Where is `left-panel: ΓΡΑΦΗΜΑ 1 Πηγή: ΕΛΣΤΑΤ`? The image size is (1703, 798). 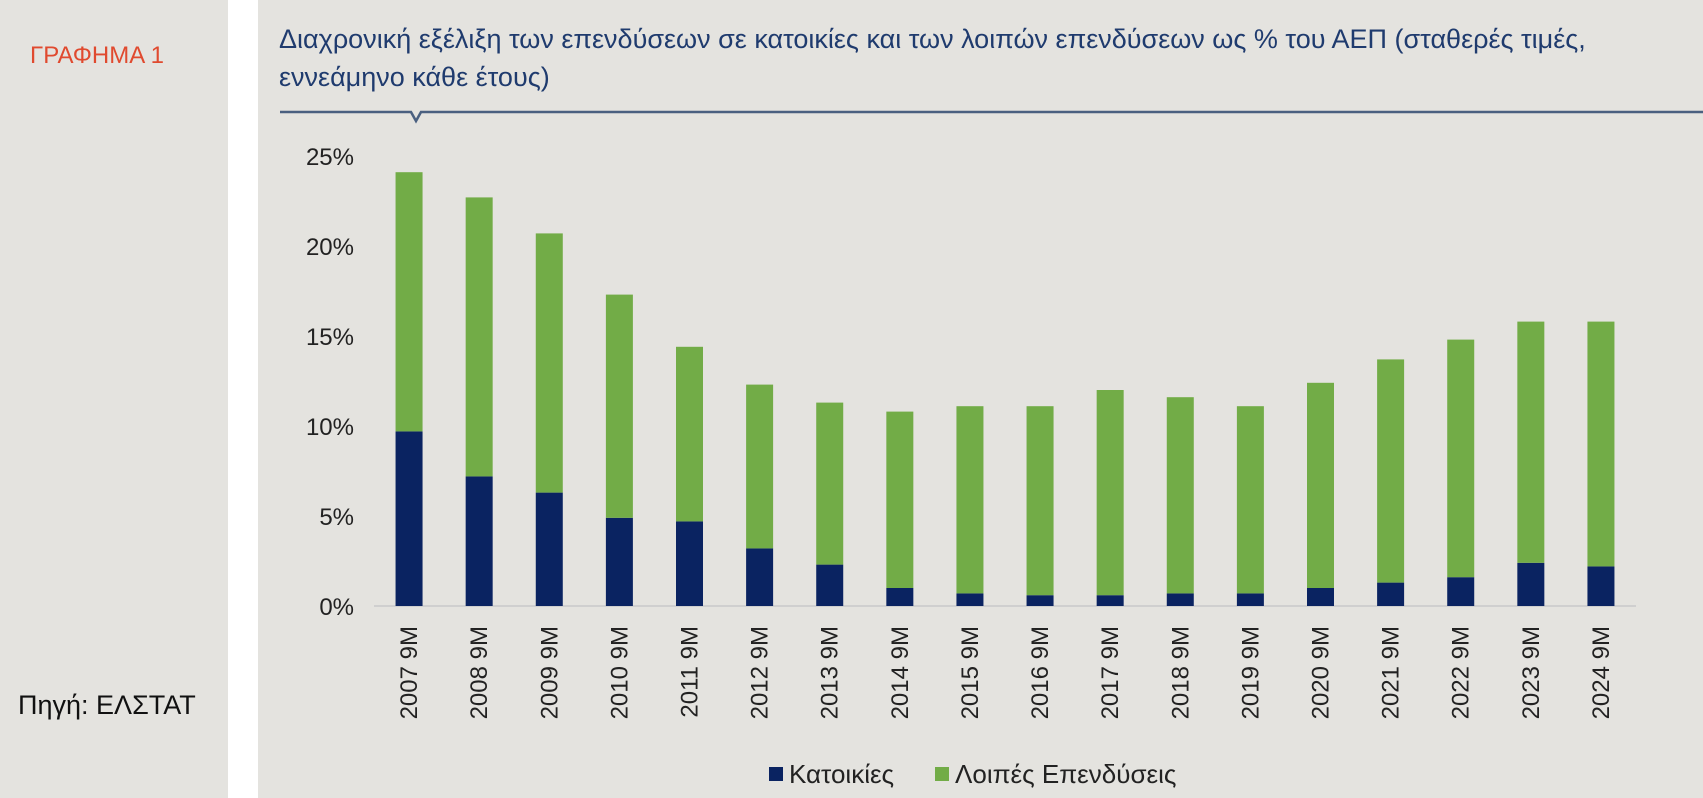
left-panel: ΓΡΑΦΗΜΑ 1 Πηγή: ΕΛΣΤΑΤ is located at coordinates (114, 399).